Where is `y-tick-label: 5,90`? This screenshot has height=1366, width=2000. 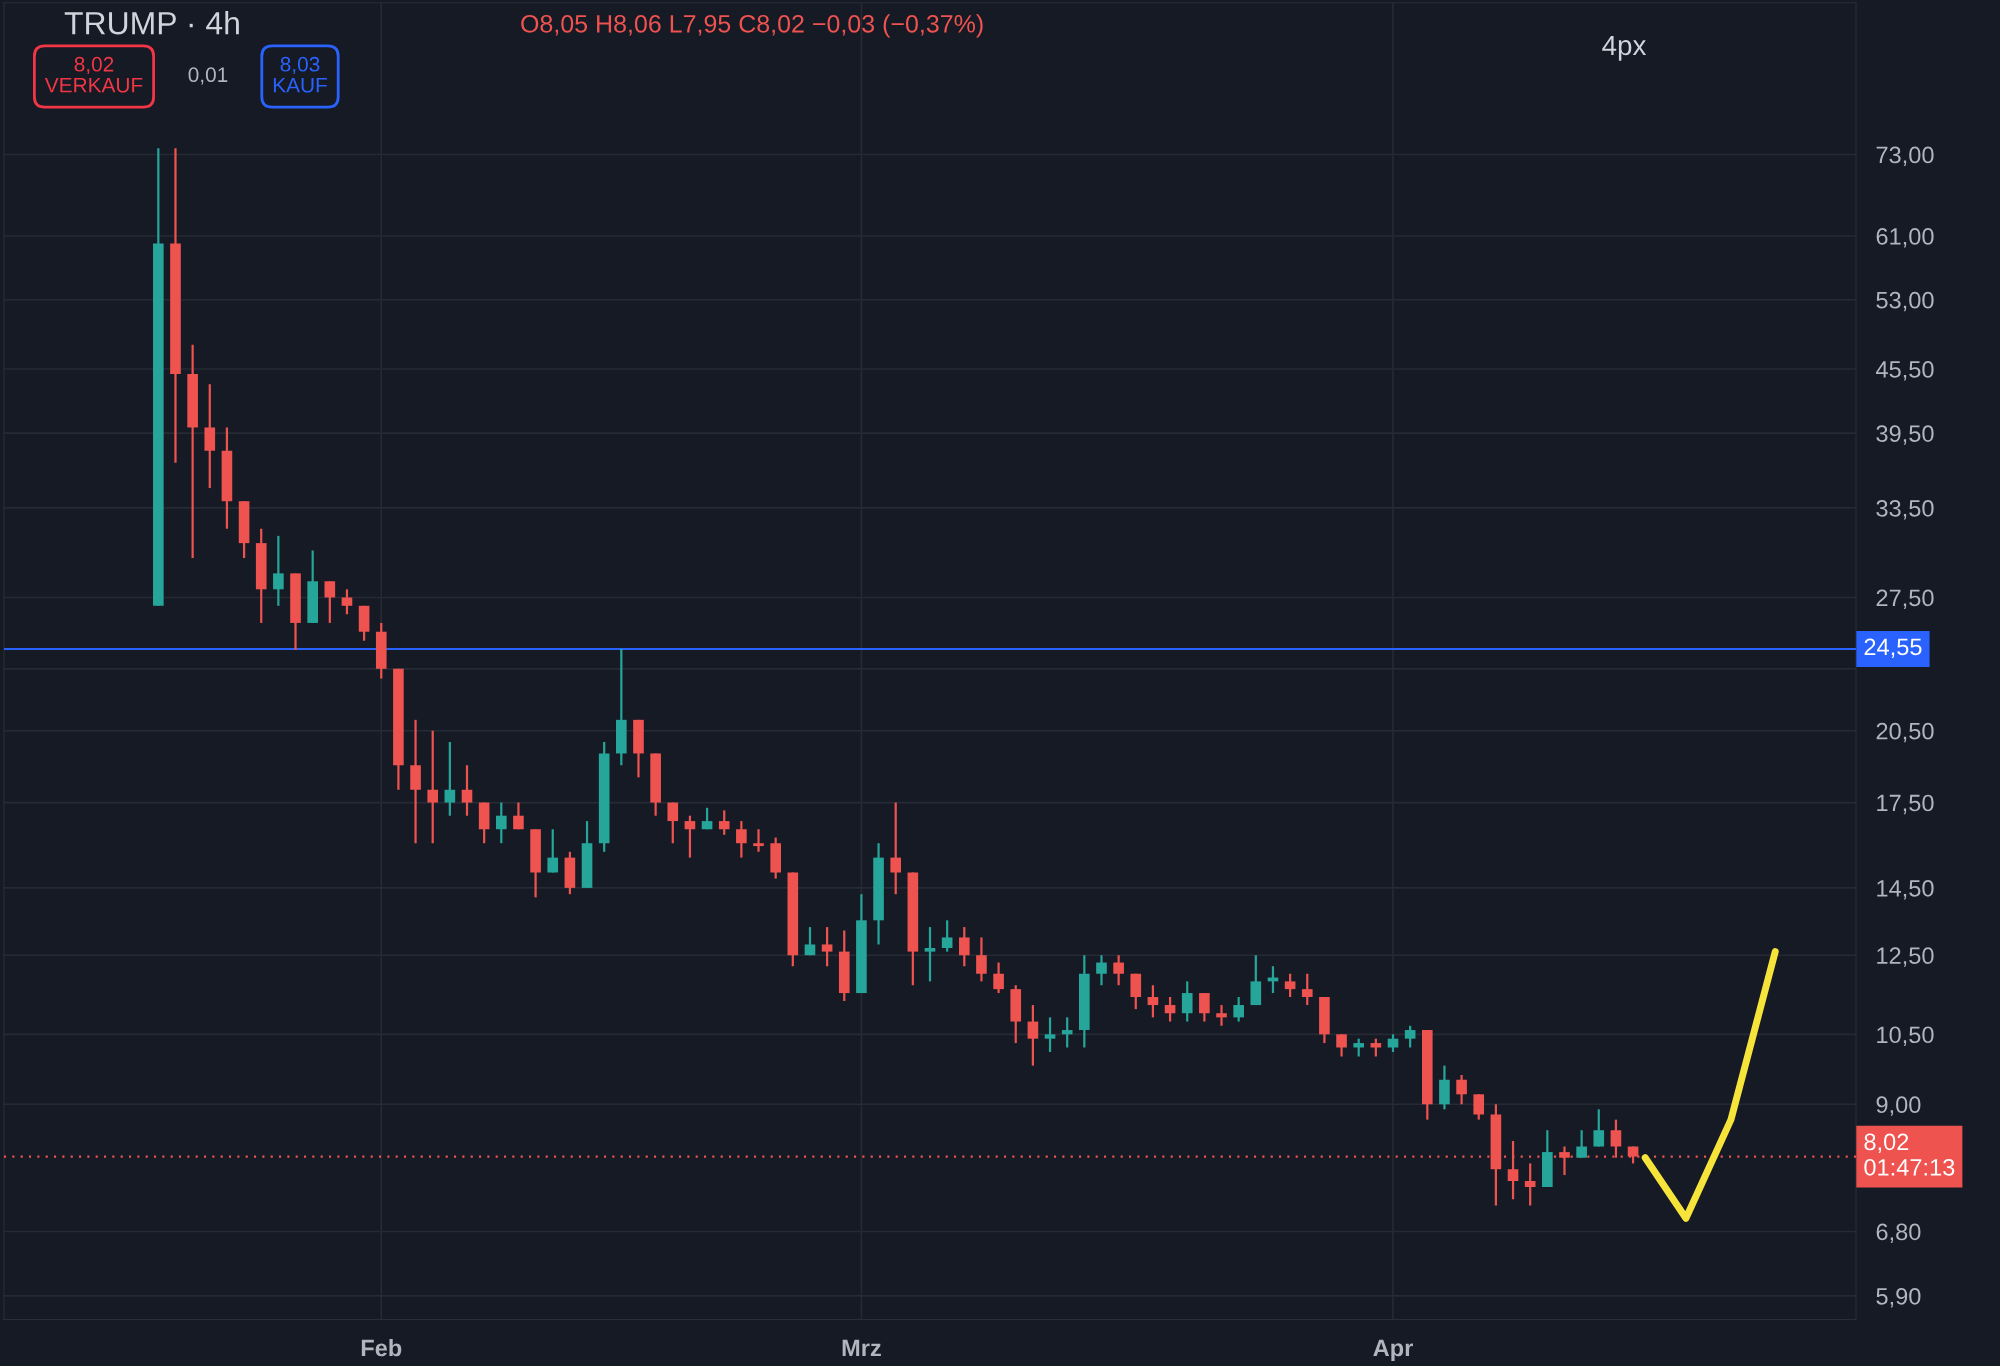 y-tick-label: 5,90 is located at coordinates (1898, 1297).